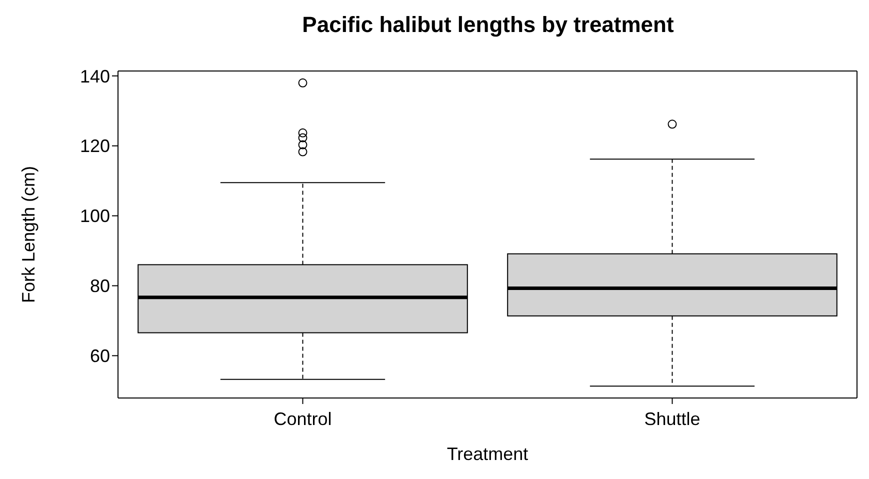 This screenshot has width=869, height=479. What do you see at coordinates (488, 25) in the screenshot?
I see `chart-title: Pacific halibut lengths by treatment` at bounding box center [488, 25].